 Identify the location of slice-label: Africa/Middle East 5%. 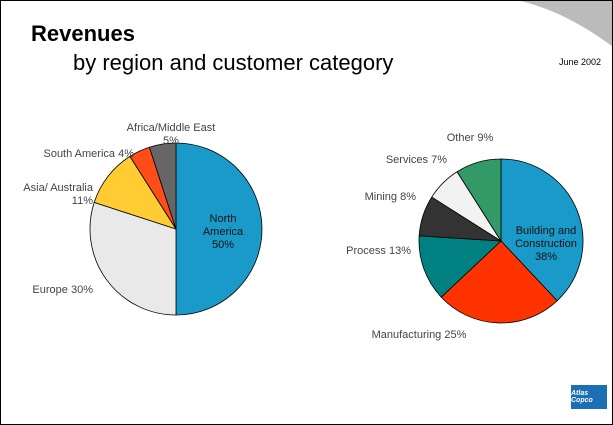
(171, 135).